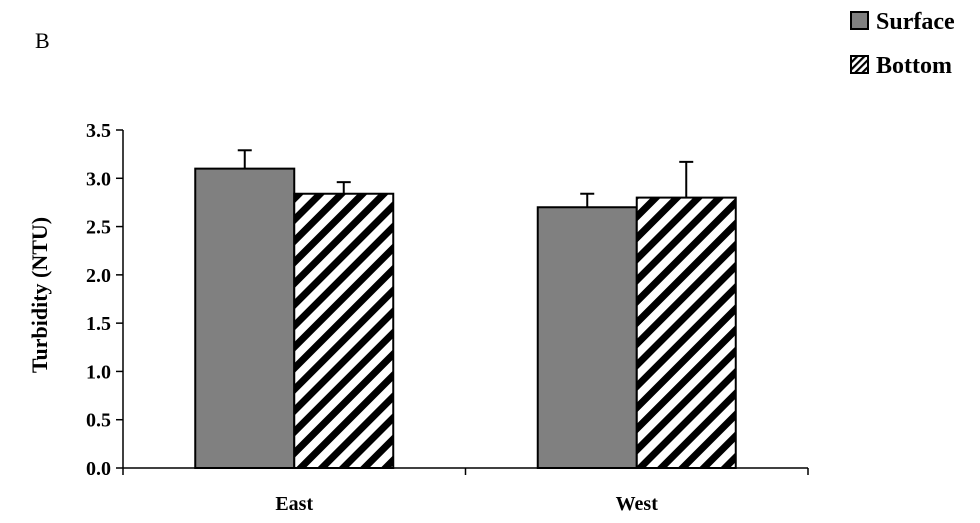 The width and height of the screenshot is (980, 523). Describe the element at coordinates (98, 324) in the screenshot. I see `y-tick-label: 1.5` at that location.